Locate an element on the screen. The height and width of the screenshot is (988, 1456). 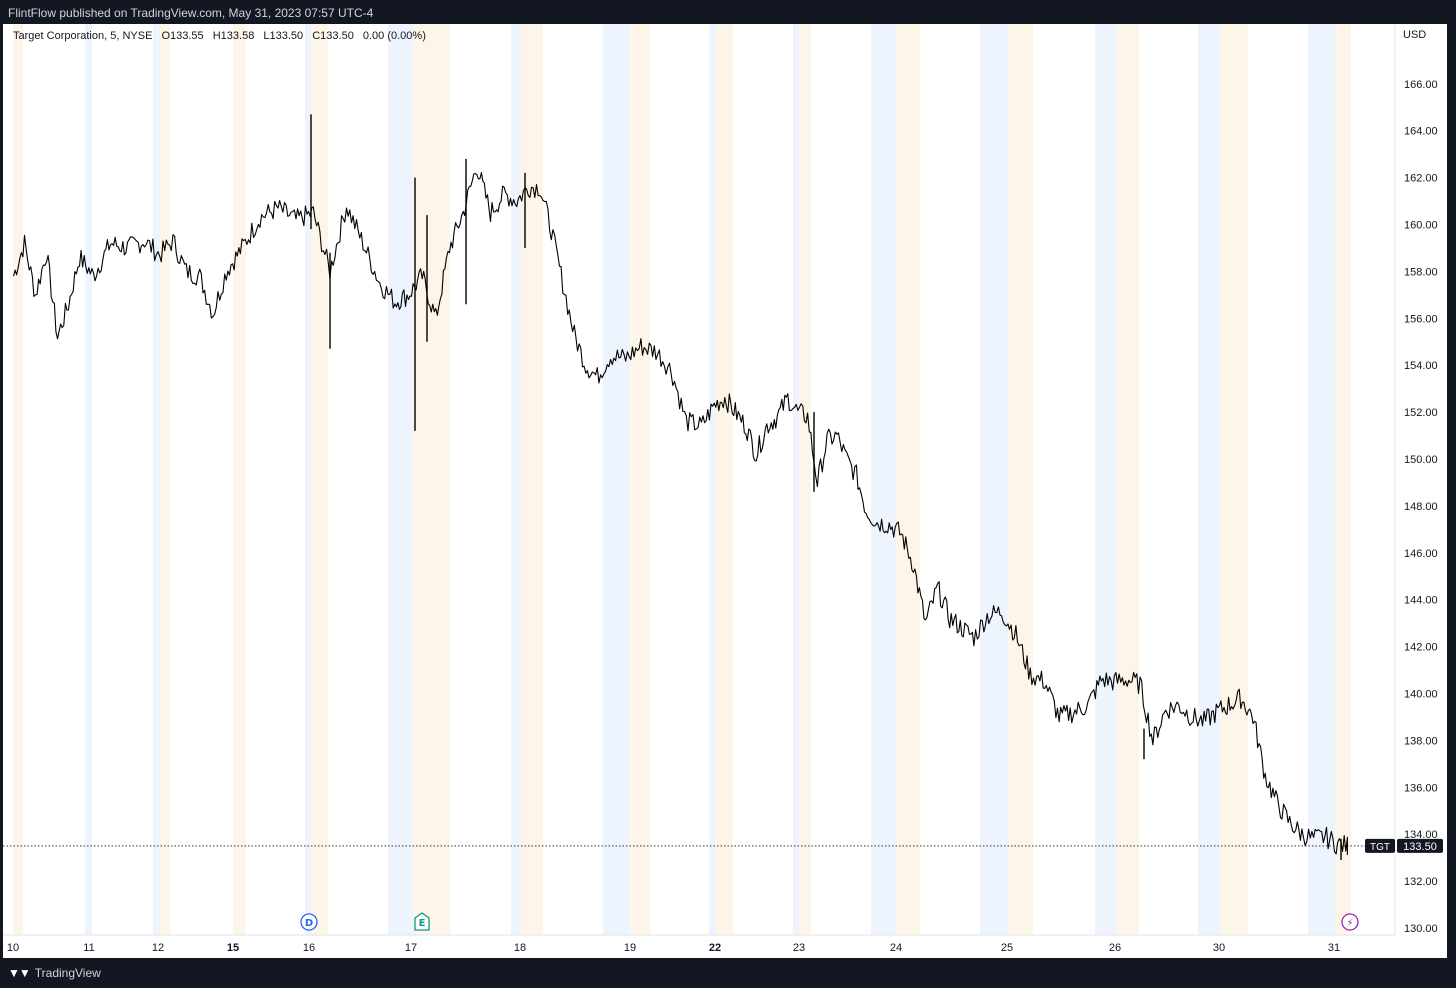
y-tick-label: 154.00 is located at coordinates (1421, 366).